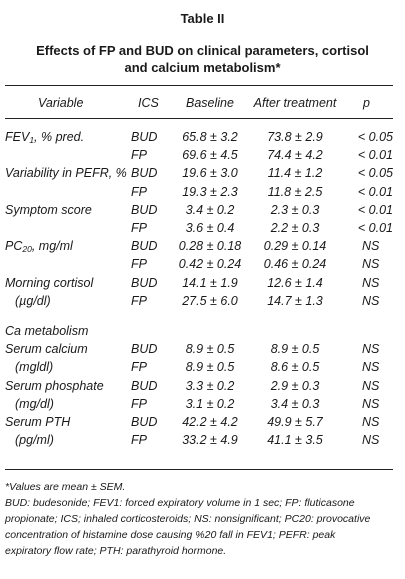  I want to click on row-baseline: 42.2 ± 4.2, so click(210, 422).